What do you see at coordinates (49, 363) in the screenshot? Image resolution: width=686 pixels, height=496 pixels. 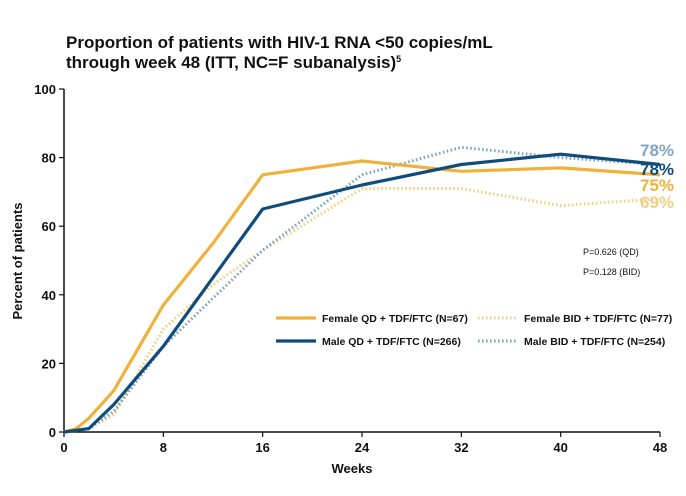 I see `y-tick-label: 20` at bounding box center [49, 363].